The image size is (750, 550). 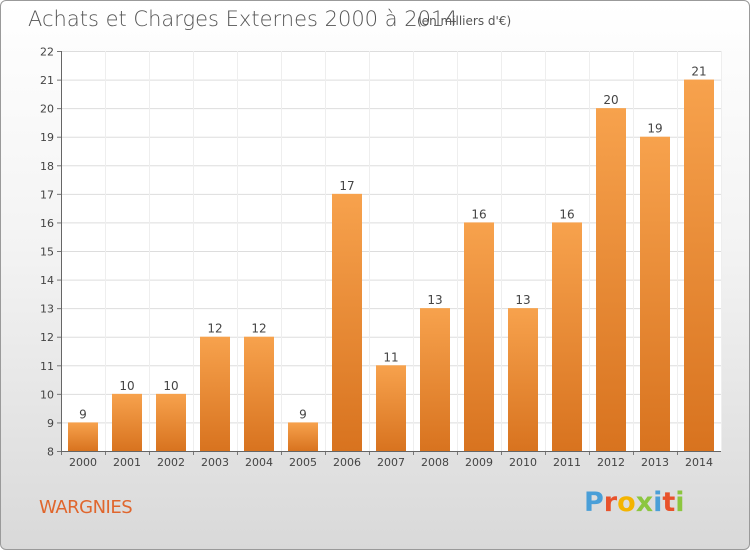 What do you see at coordinates (391, 462) in the screenshot?
I see `x-tick-label: 2007` at bounding box center [391, 462].